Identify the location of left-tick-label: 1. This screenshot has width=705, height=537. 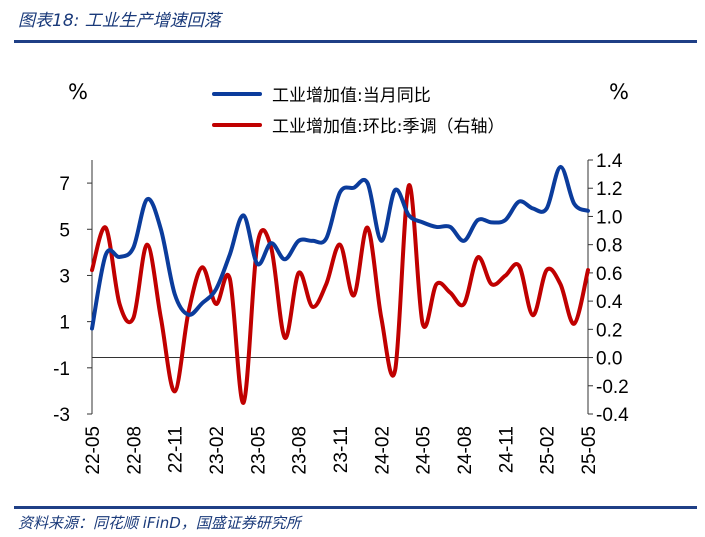
(64, 323).